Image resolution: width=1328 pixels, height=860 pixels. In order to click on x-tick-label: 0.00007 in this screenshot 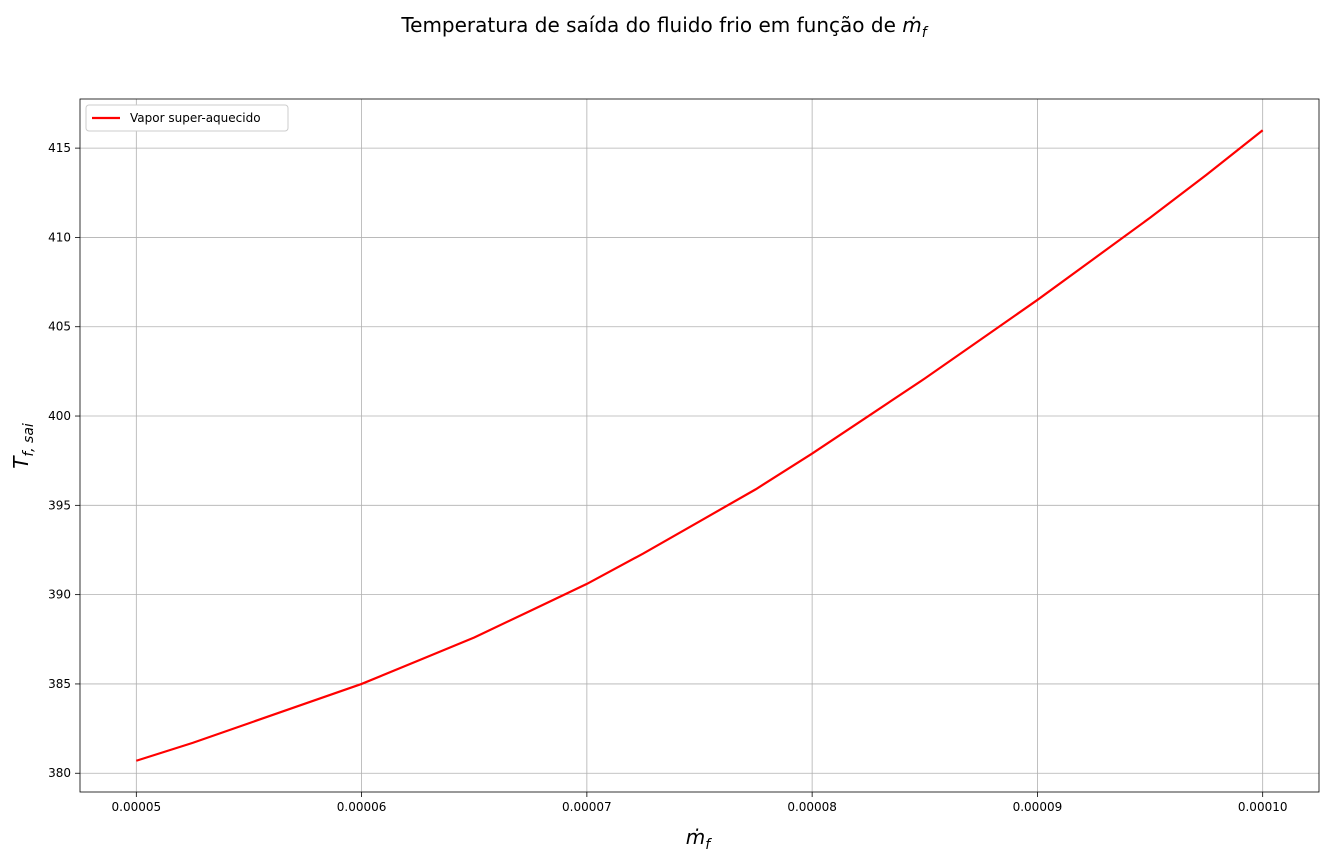, I will do `click(587, 807)`.